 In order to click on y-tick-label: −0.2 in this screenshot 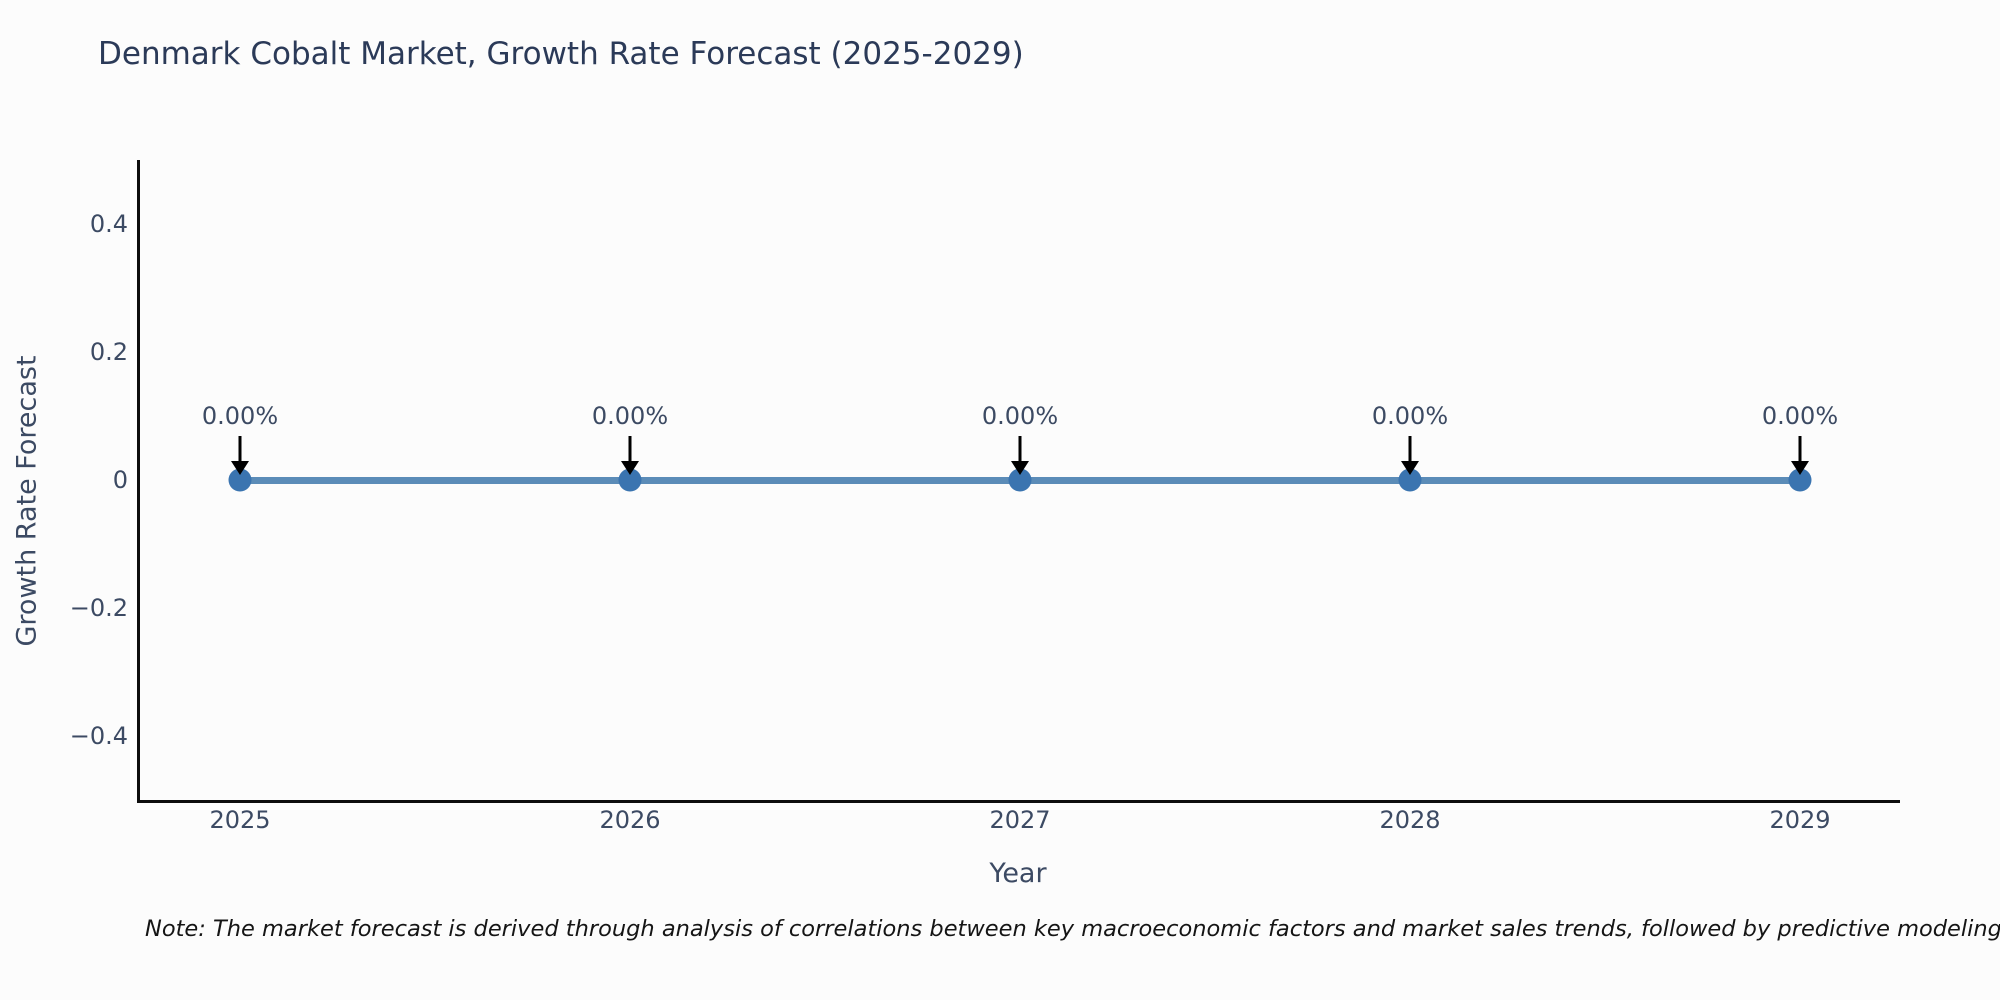, I will do `click(98, 608)`.